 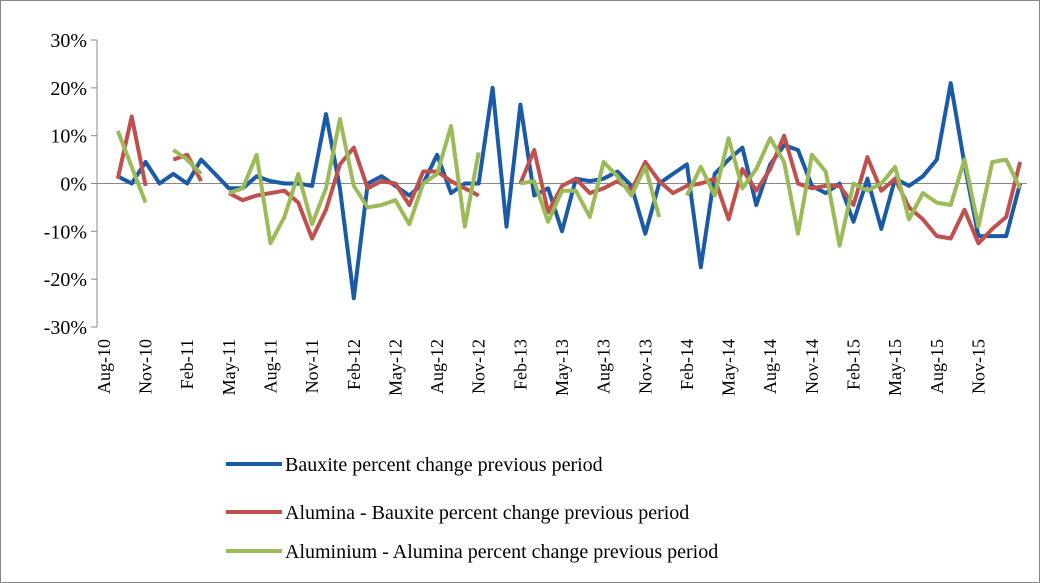 What do you see at coordinates (187, 364) in the screenshot?
I see `x-tick-label: Feb-11` at bounding box center [187, 364].